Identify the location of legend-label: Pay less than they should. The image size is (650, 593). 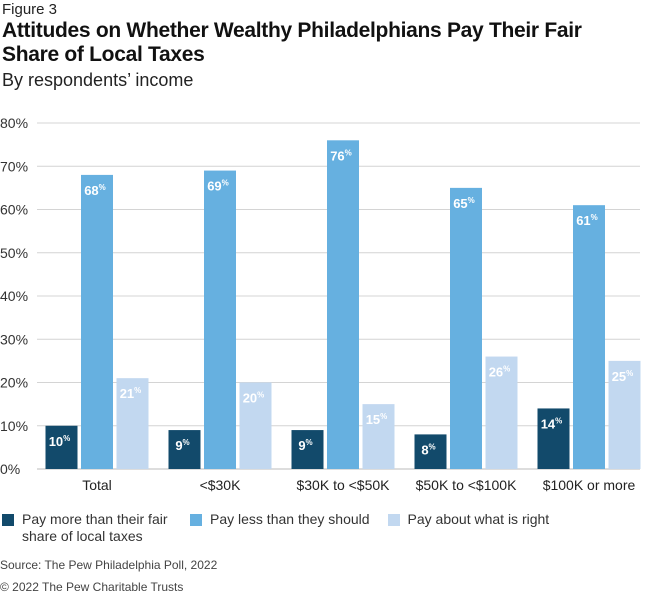
(290, 519).